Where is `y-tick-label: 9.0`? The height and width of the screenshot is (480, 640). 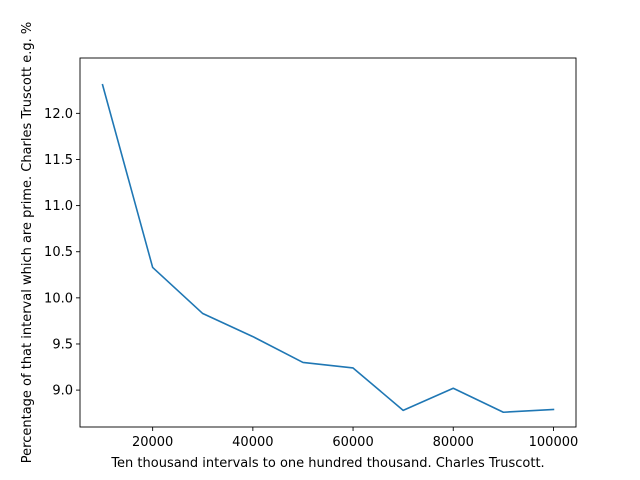 y-tick-label: 9.0 is located at coordinates (62, 391).